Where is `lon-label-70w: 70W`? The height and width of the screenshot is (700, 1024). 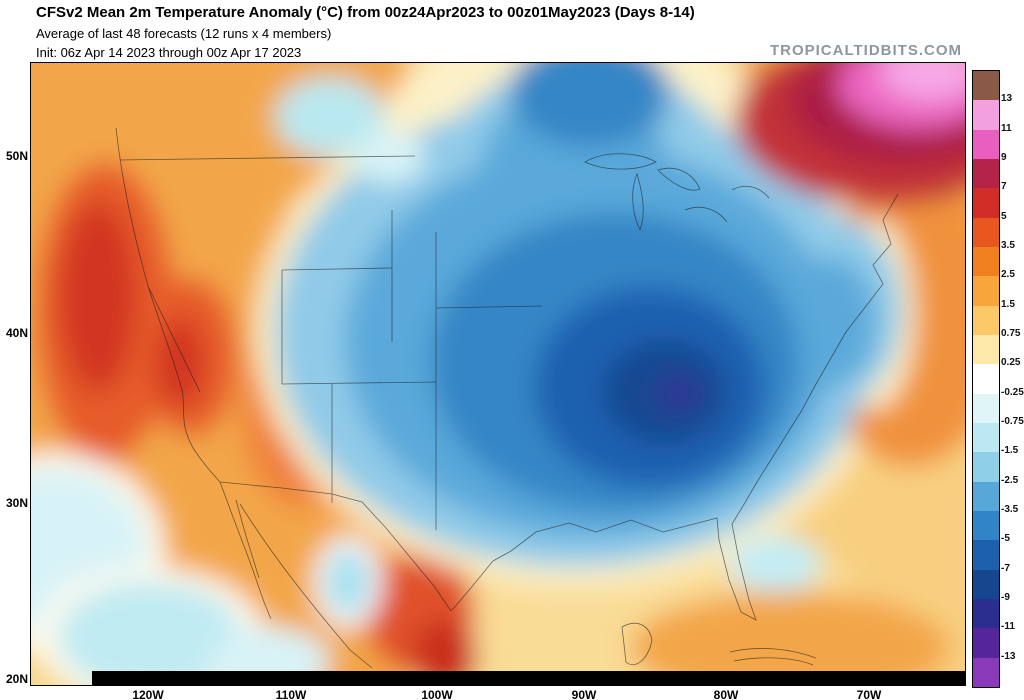
lon-label-70w: 70W is located at coordinates (869, 694).